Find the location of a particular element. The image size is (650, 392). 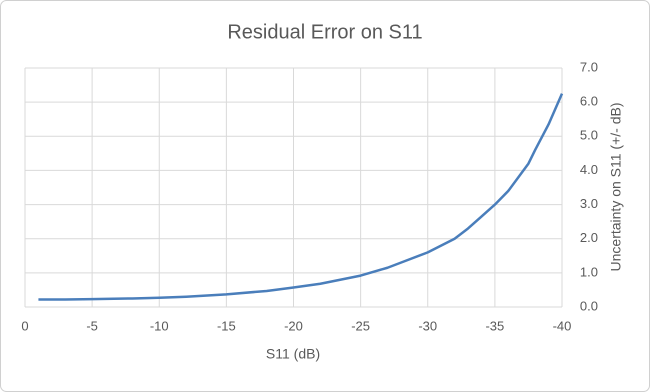

y-tick-label: 0.0 is located at coordinates (589, 305).